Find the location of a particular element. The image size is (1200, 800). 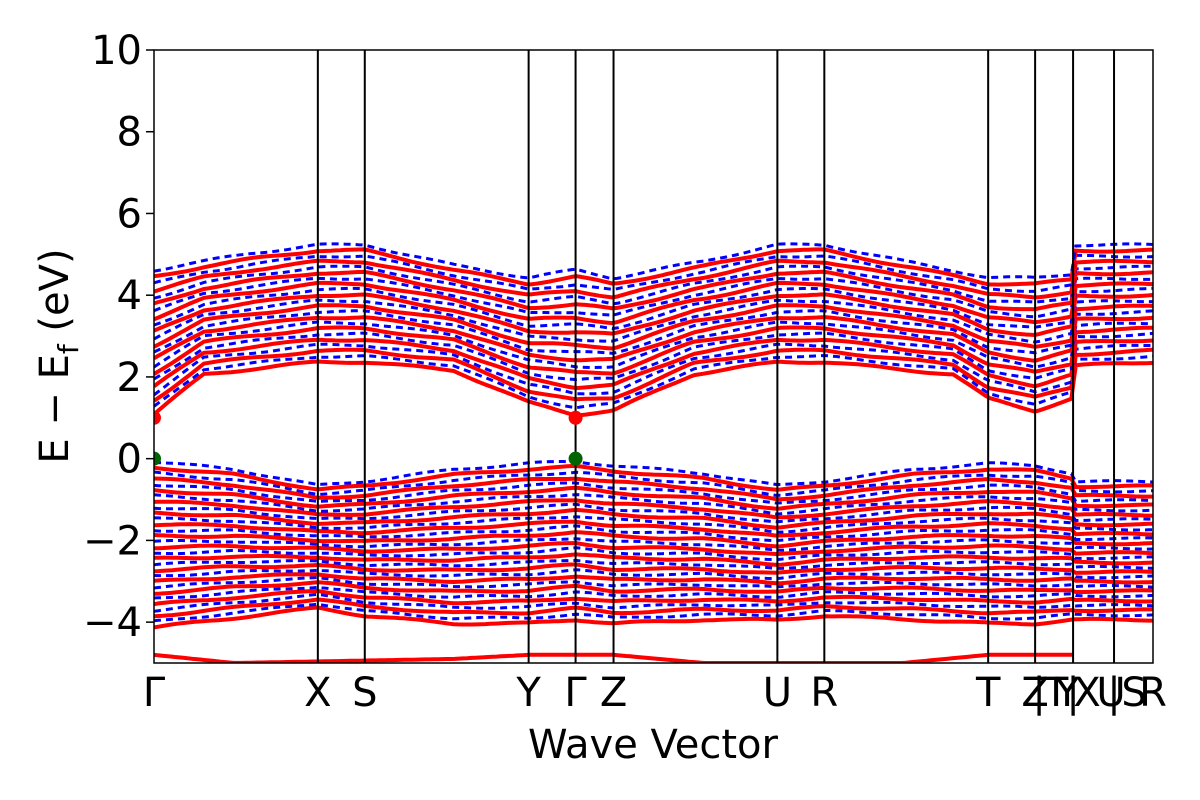

x-tick-label-1: X is located at coordinates (317, 693).